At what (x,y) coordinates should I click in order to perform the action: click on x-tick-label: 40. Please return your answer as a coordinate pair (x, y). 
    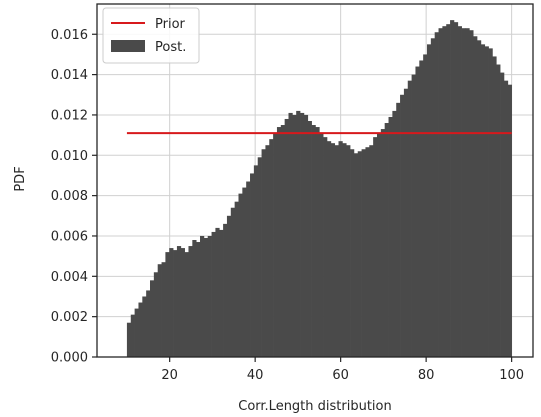
    Looking at the image, I should click on (255, 375).